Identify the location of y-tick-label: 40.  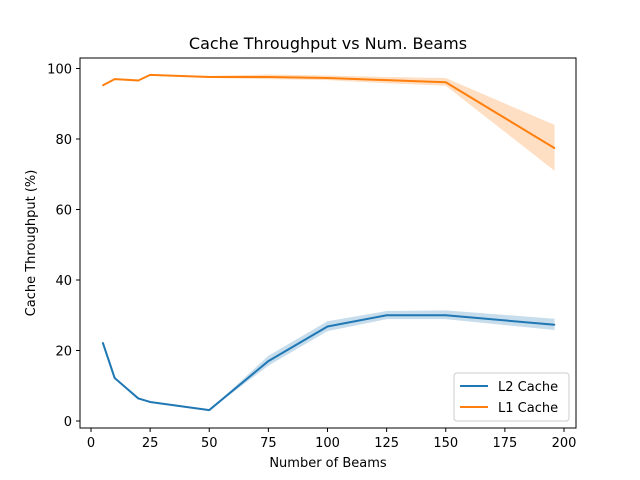
(63, 281).